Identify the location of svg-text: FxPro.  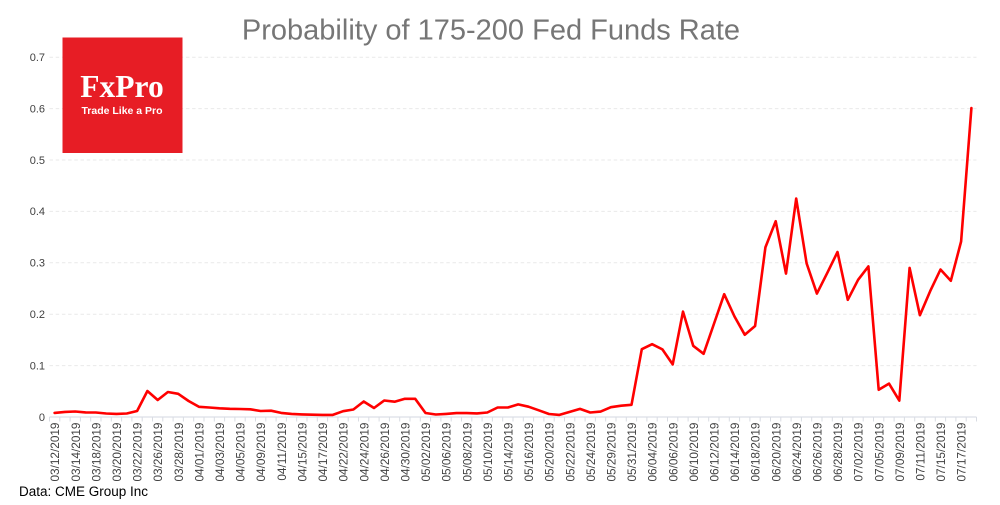
(121, 86).